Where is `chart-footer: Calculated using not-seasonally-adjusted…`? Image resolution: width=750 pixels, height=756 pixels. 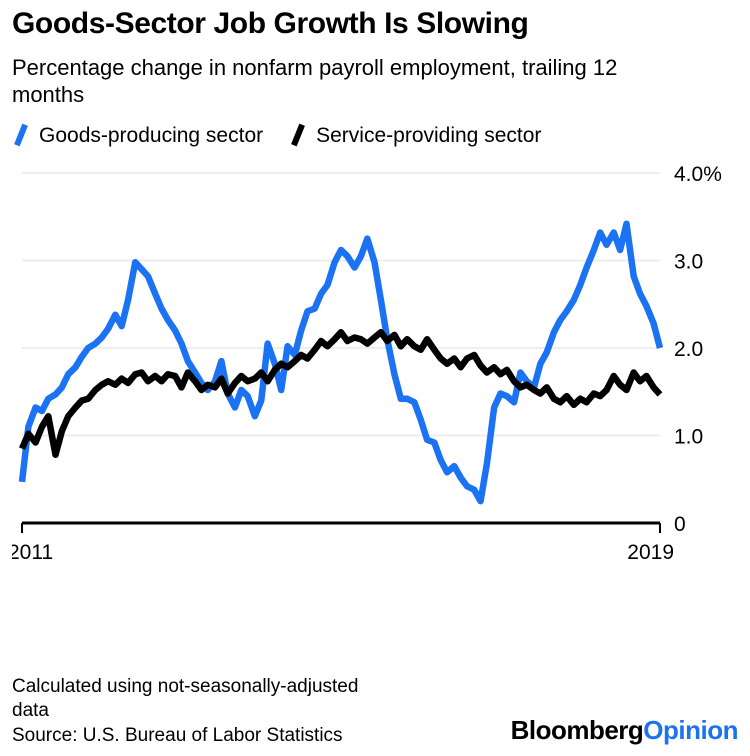 chart-footer: Calculated using not-seasonally-adjusted… is located at coordinates (375, 711).